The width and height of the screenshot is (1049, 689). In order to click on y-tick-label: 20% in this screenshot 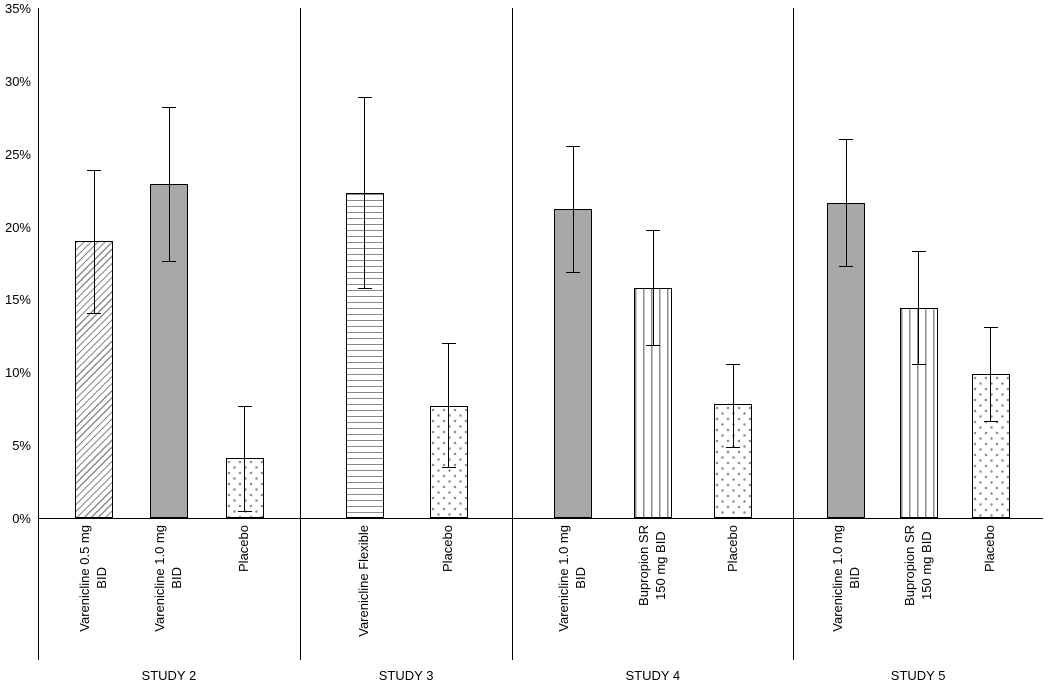, I will do `click(17, 227)`.